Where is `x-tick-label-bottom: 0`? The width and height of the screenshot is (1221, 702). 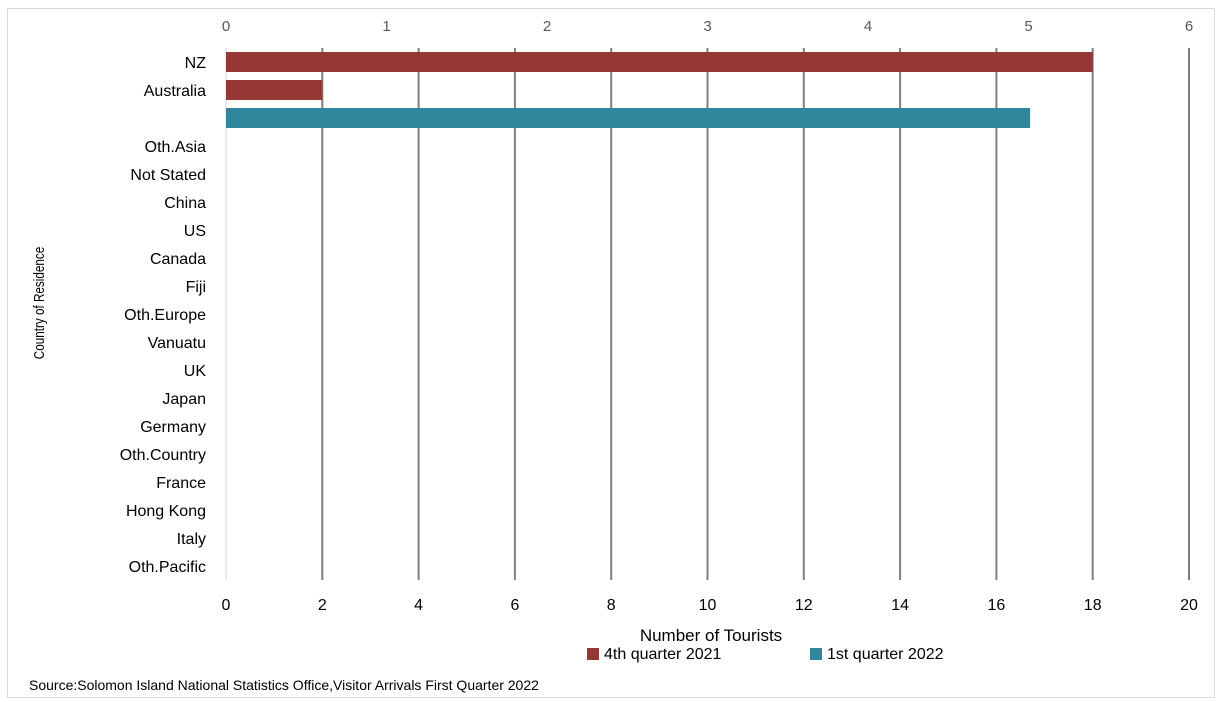 x-tick-label-bottom: 0 is located at coordinates (226, 605).